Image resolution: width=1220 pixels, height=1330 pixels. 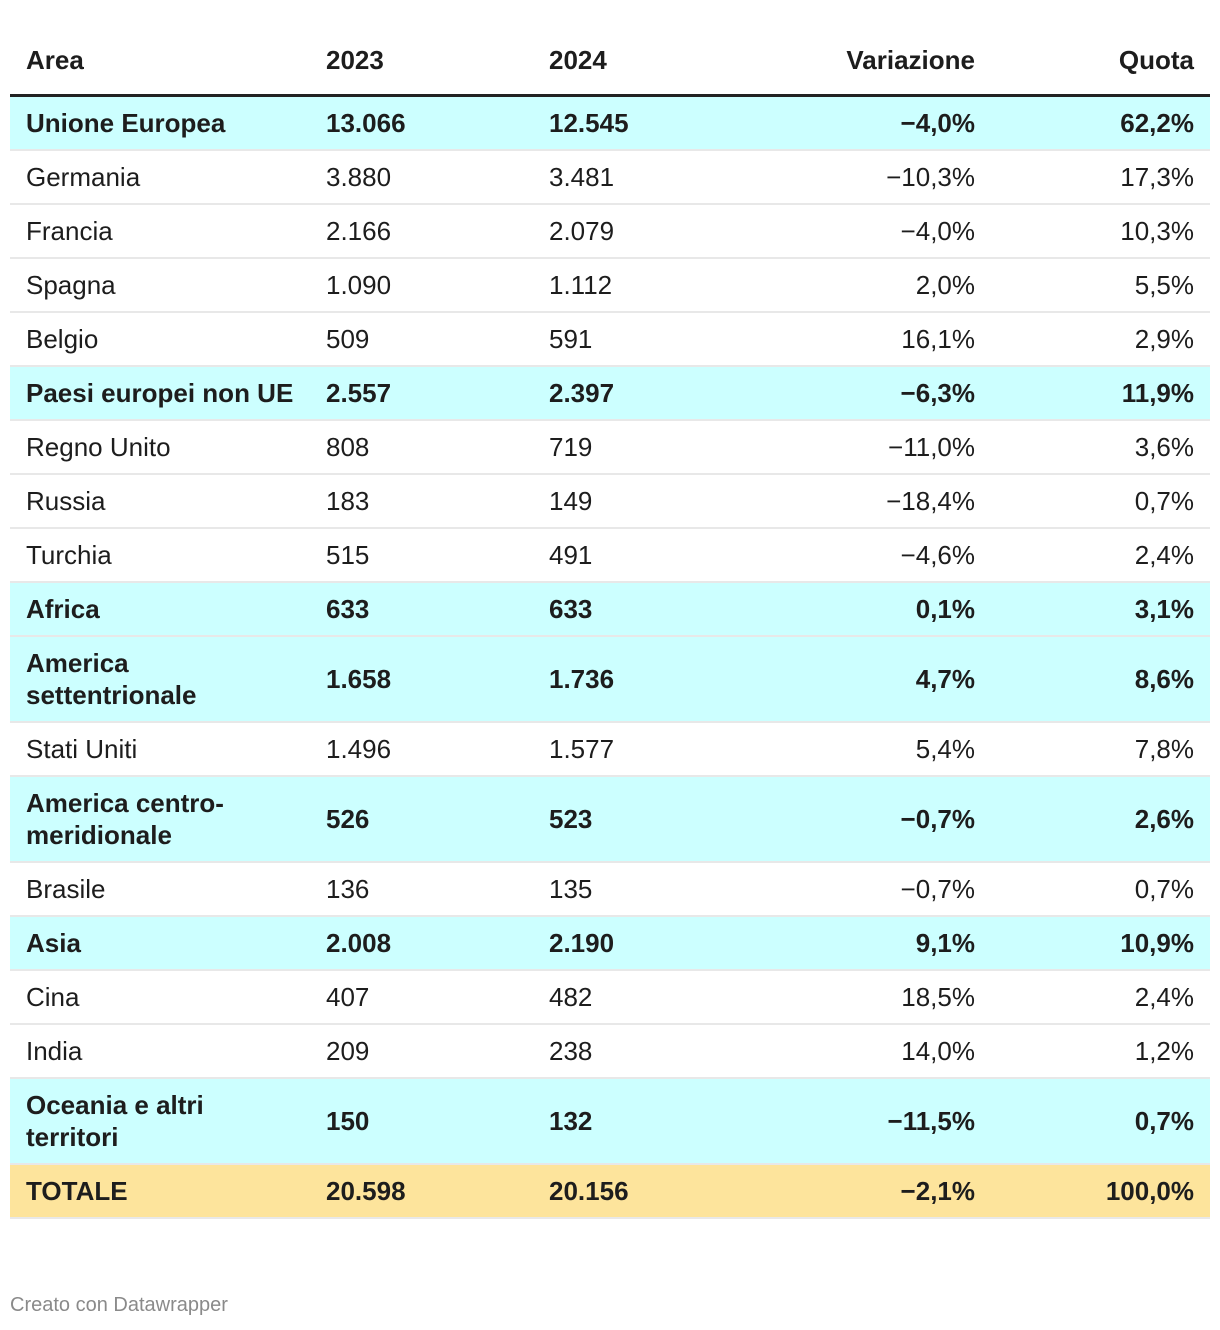 What do you see at coordinates (421, 889) in the screenshot?
I see `table-cell: 136` at bounding box center [421, 889].